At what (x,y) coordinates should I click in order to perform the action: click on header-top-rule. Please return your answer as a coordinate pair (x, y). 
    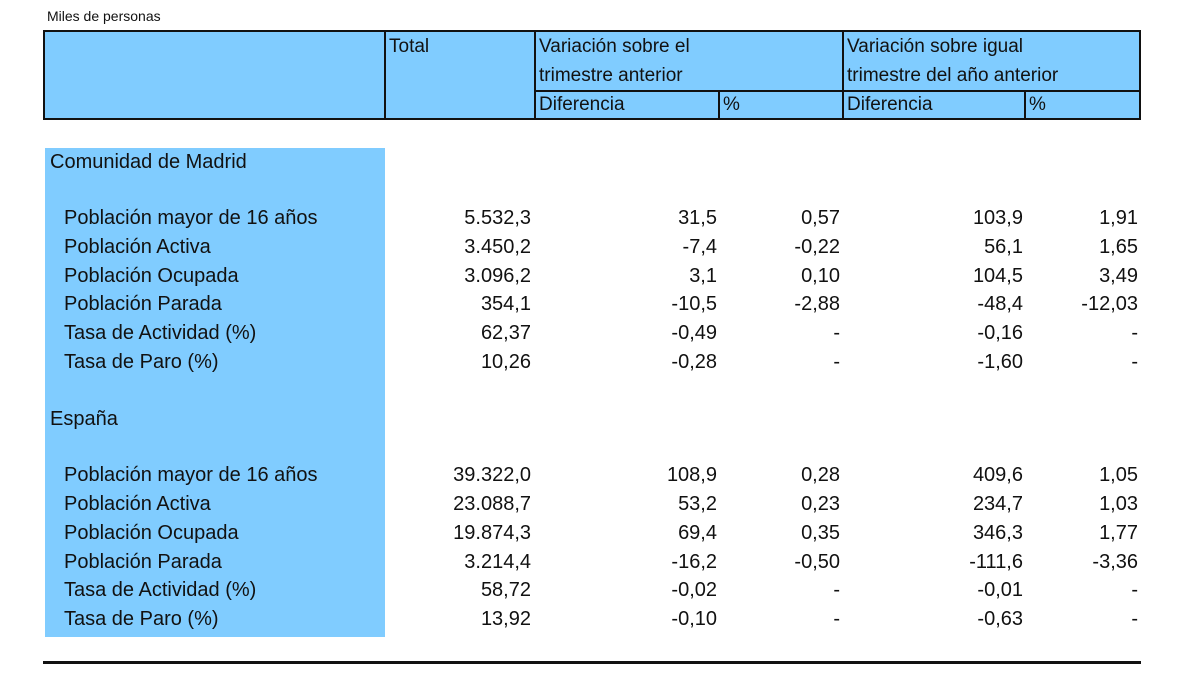
    Looking at the image, I should click on (592, 31).